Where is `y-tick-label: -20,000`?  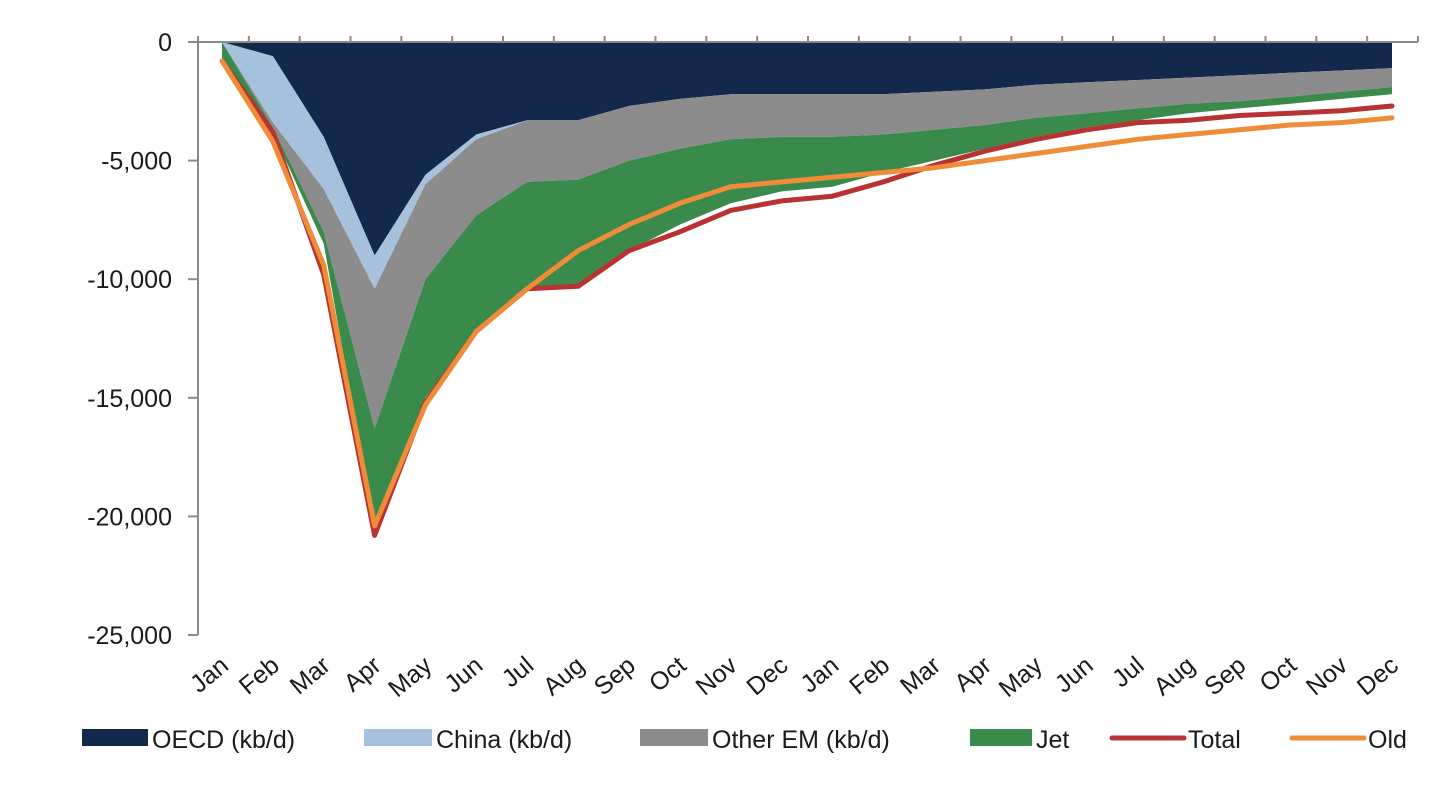 y-tick-label: -20,000 is located at coordinates (129, 517).